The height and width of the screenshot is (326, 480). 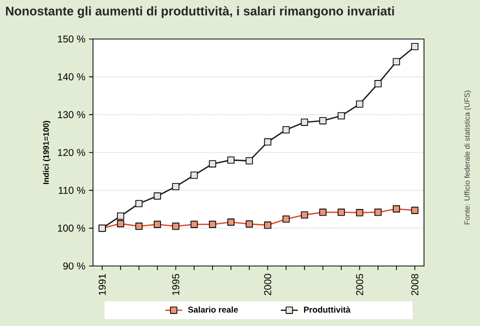 What do you see at coordinates (327, 309) in the screenshot?
I see `legend-label: Produttività` at bounding box center [327, 309].